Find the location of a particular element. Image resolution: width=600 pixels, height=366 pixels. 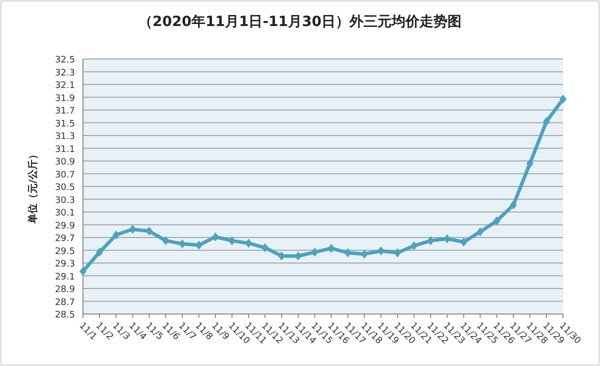

y-tick-label: 32.5 is located at coordinates (64, 61).